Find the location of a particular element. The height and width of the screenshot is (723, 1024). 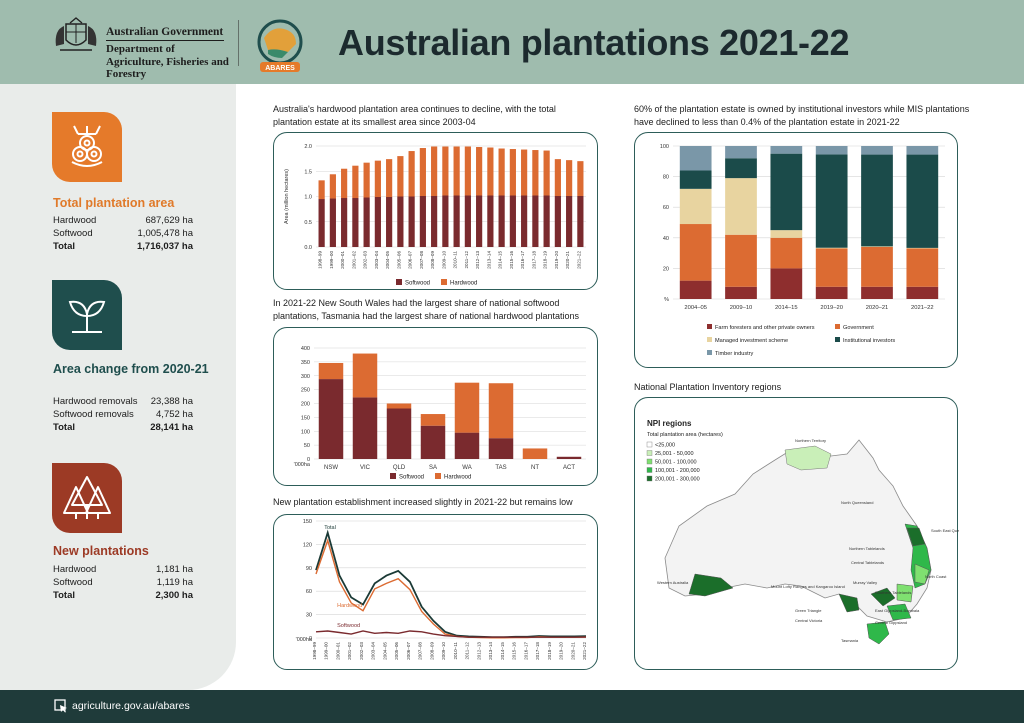

y-tick-label: 40 is located at coordinates (666, 239).